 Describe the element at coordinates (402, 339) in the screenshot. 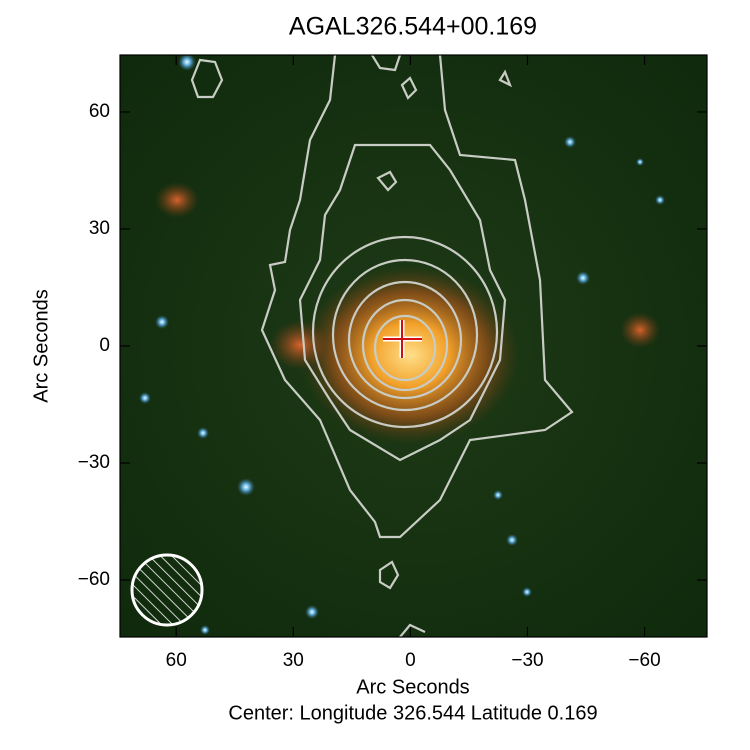

I see `source-marker` at that location.